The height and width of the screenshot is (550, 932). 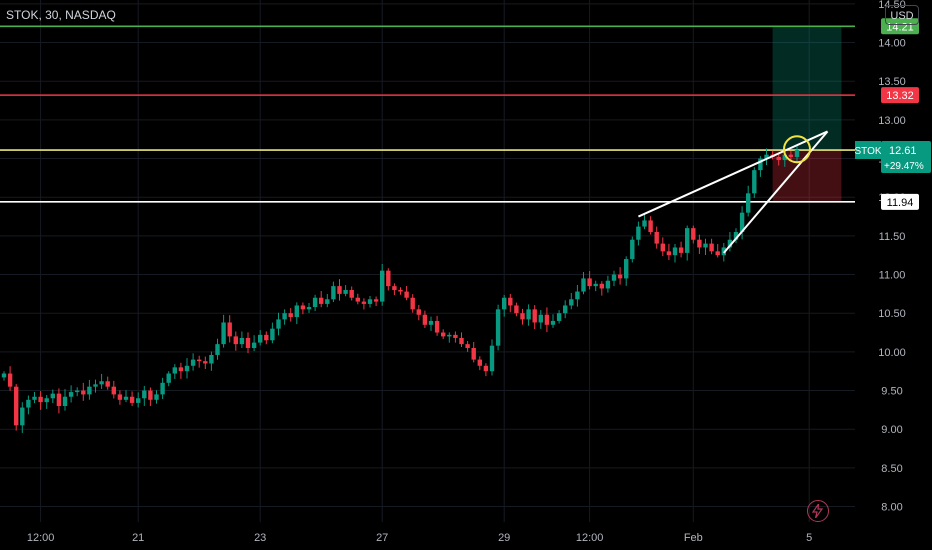 I want to click on last-price-label: 12.61, so click(x=903, y=151).